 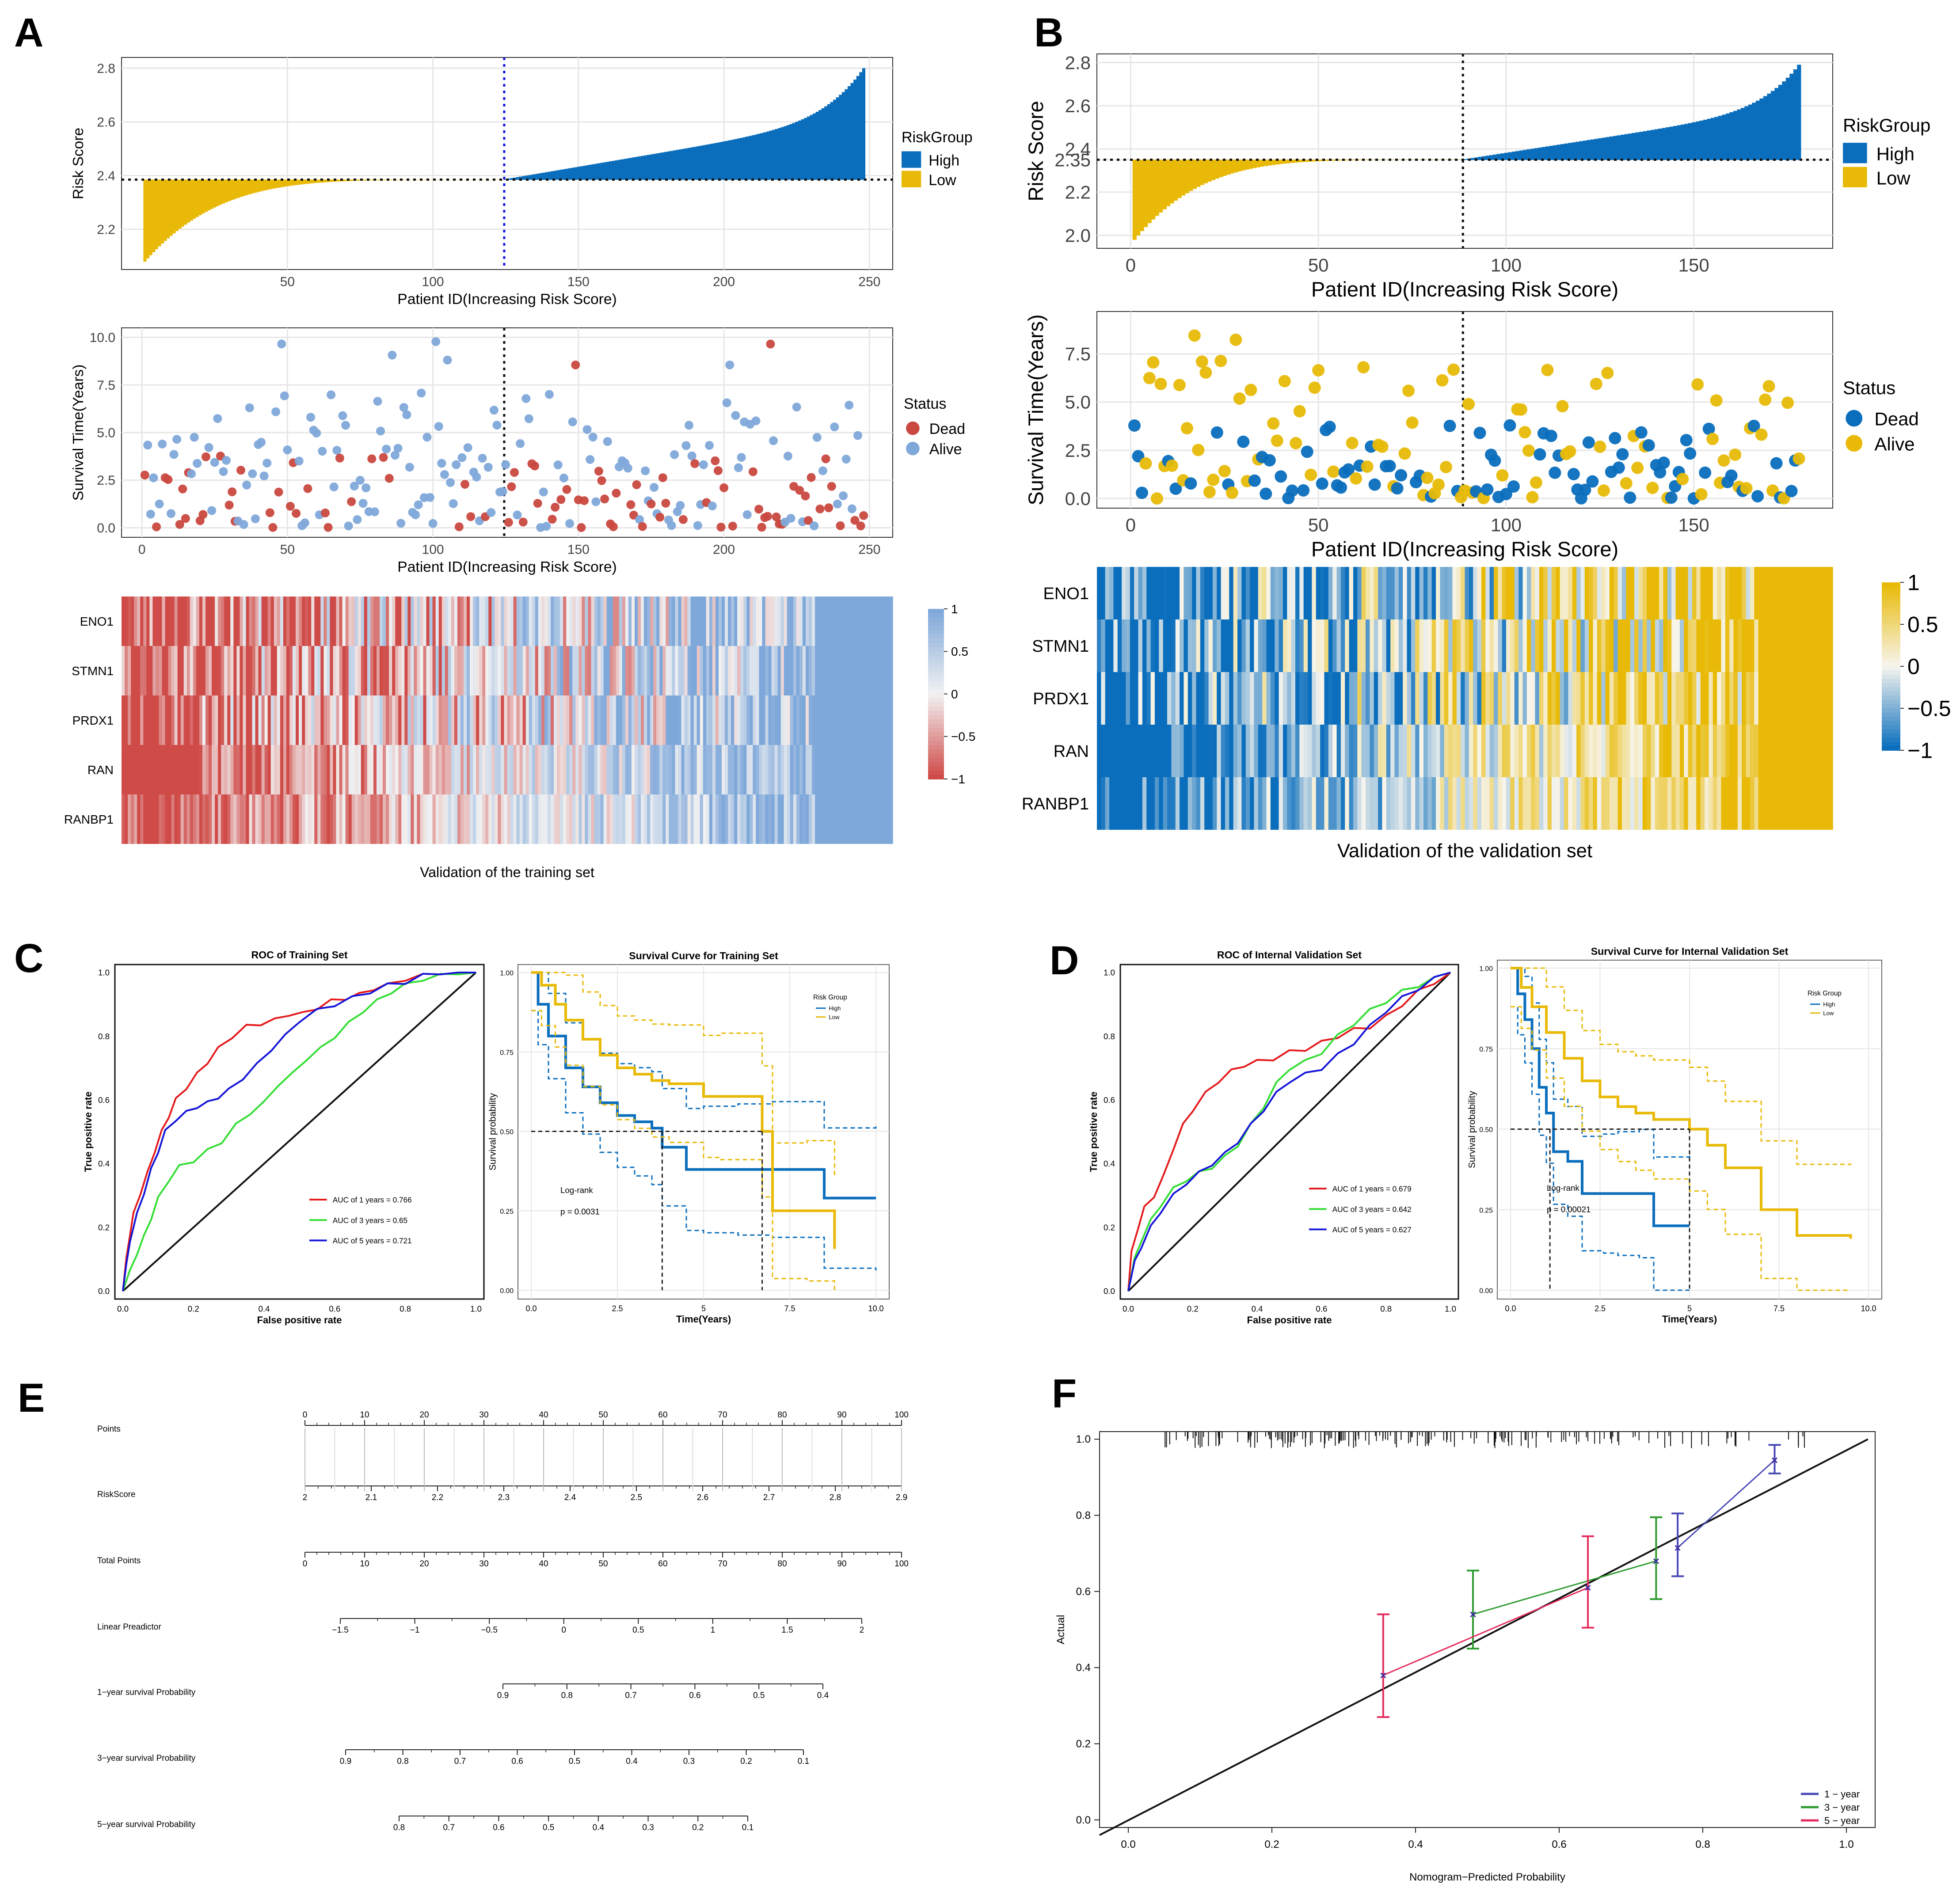 What do you see at coordinates (106, 68) in the screenshot?
I see `y-tick-label: 2.8` at bounding box center [106, 68].